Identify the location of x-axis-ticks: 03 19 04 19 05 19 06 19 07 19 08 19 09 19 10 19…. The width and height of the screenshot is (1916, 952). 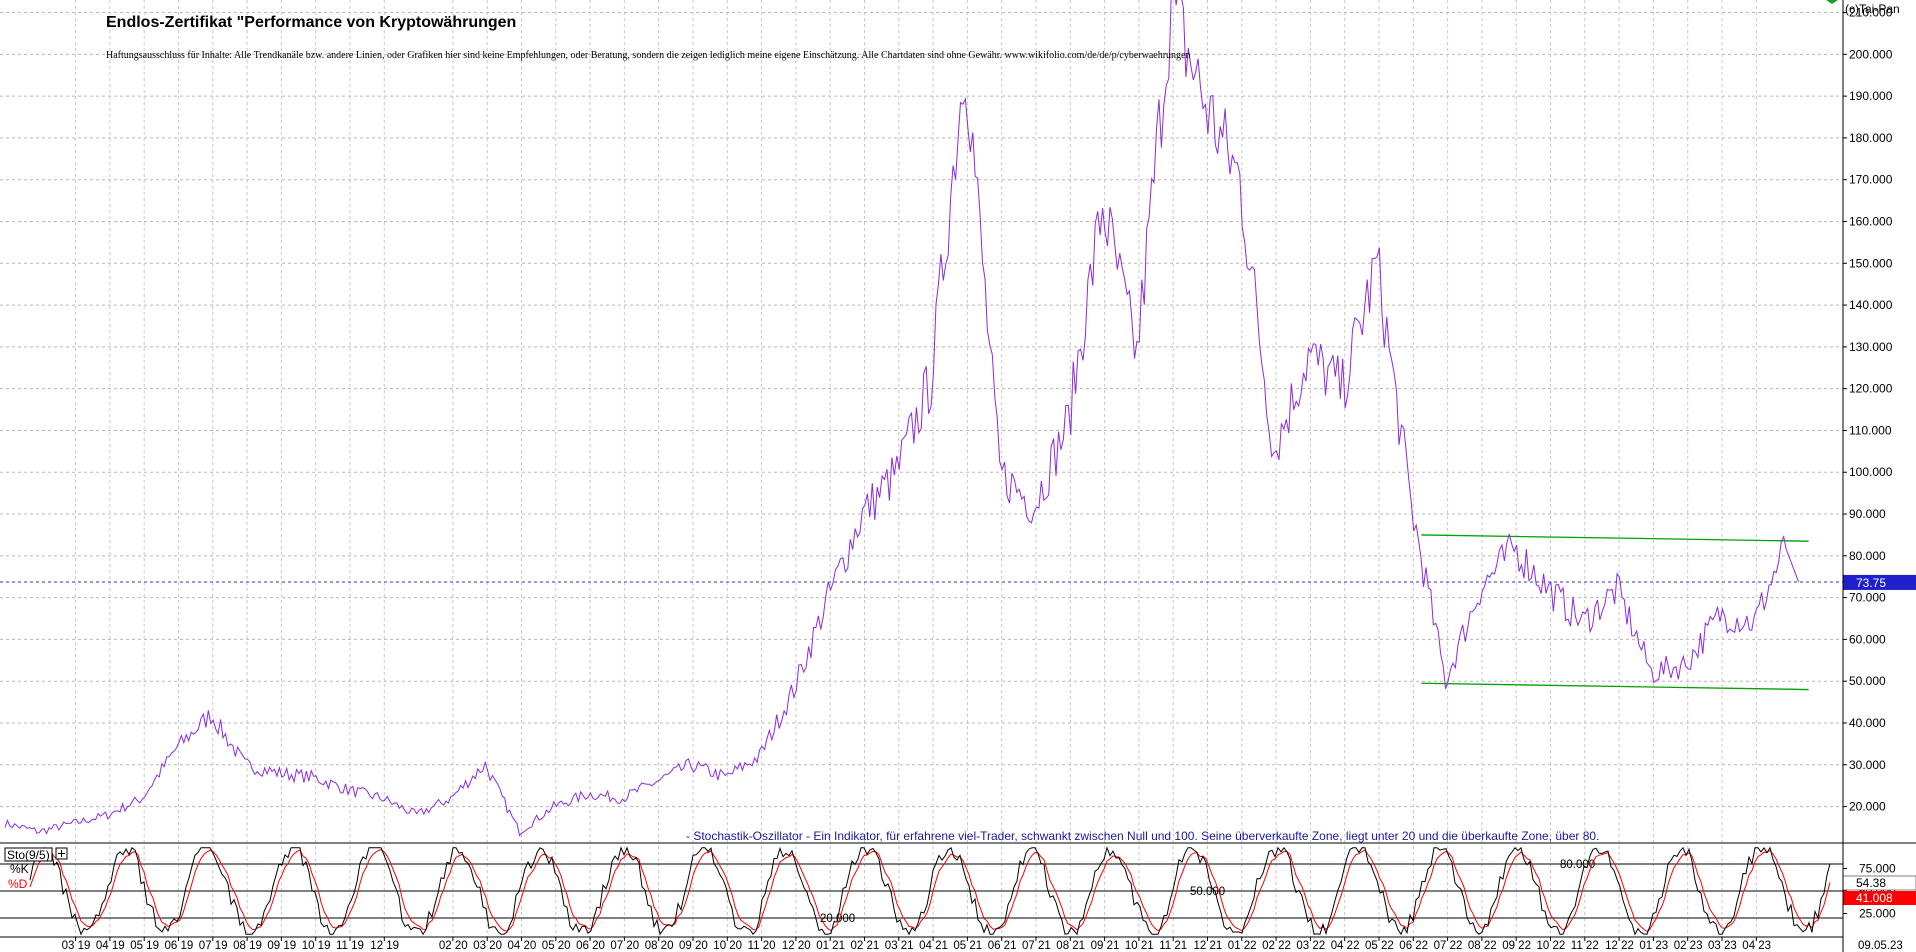
(916, 944).